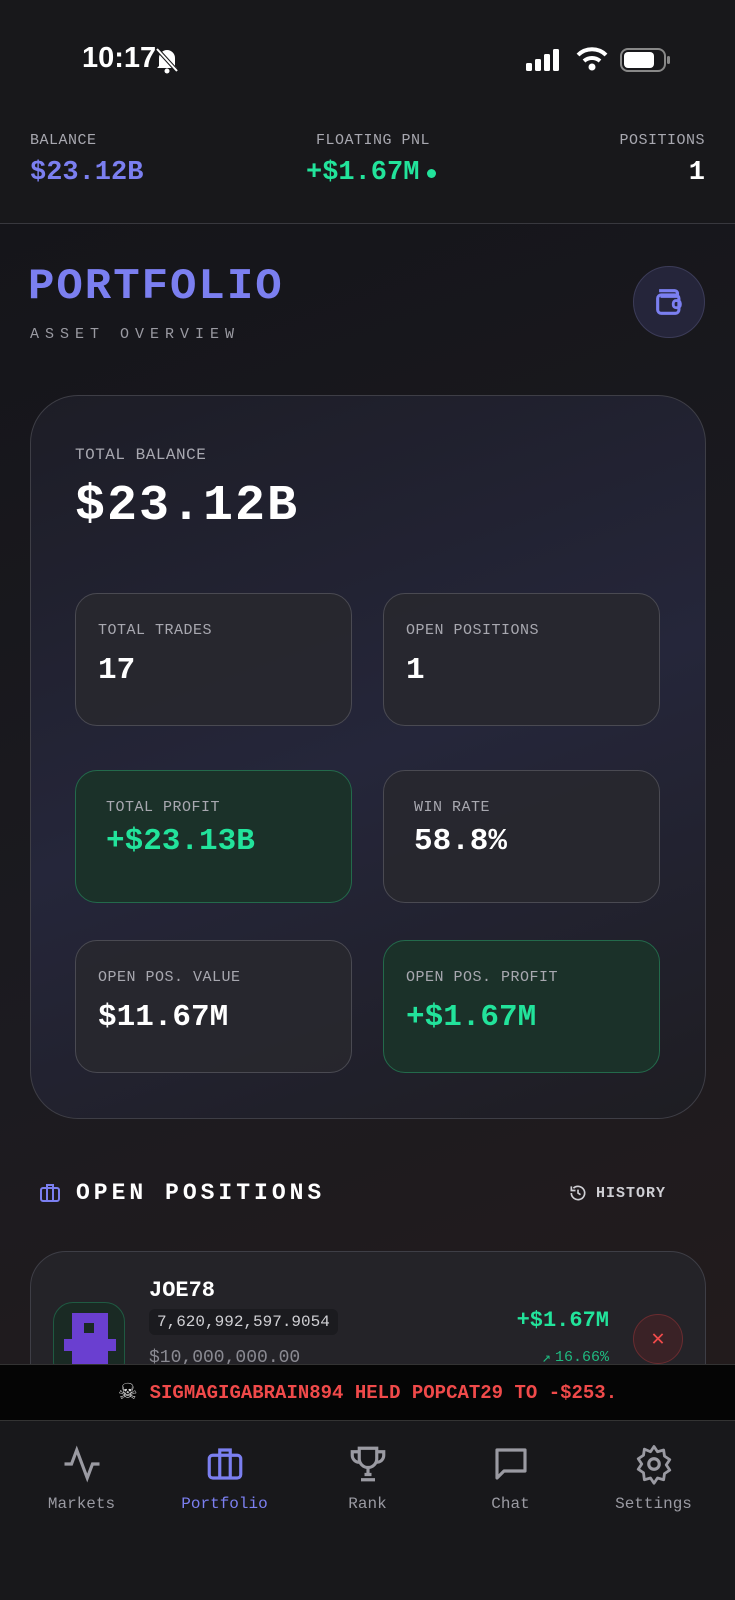 The image size is (735, 1600). What do you see at coordinates (367, 1464) in the screenshot?
I see `trophy-icon` at bounding box center [367, 1464].